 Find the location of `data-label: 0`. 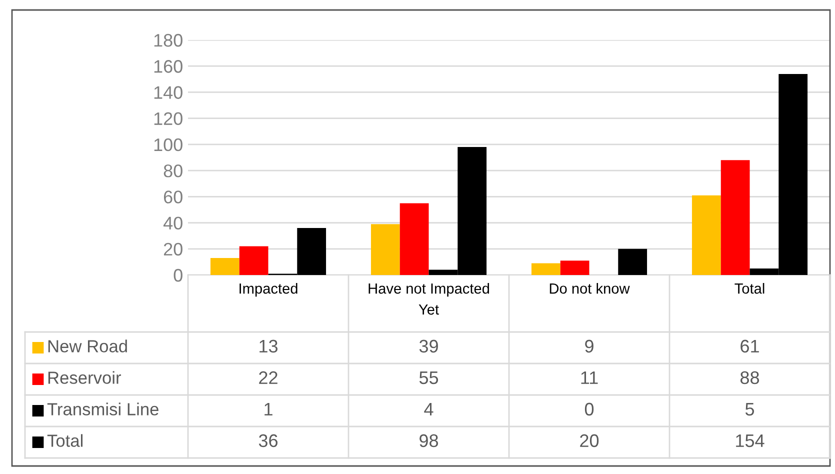

data-label: 0 is located at coordinates (589, 409).